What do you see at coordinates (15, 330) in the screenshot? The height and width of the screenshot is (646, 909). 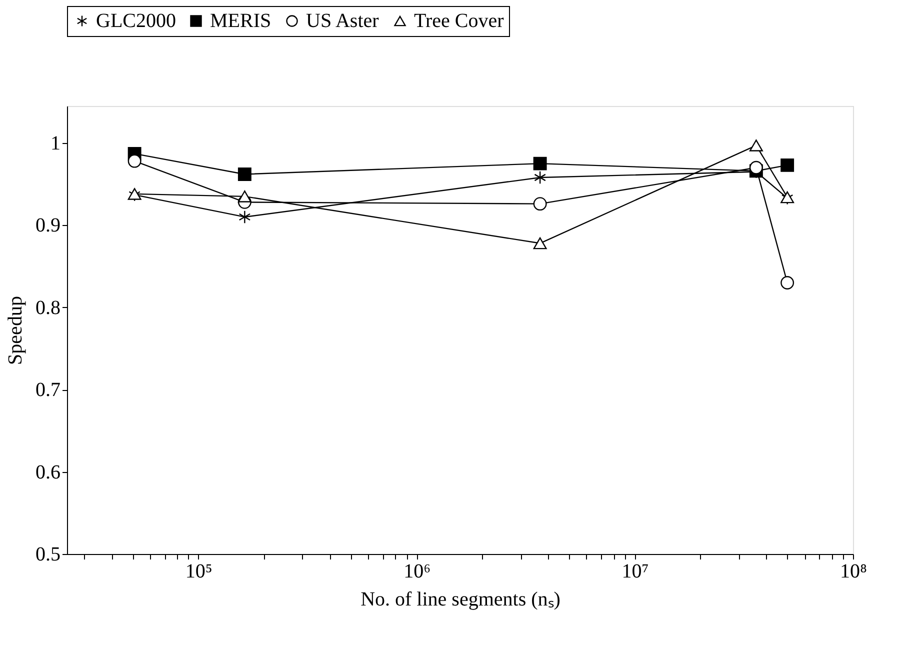 I see `y-axis-title: Speedup` at bounding box center [15, 330].